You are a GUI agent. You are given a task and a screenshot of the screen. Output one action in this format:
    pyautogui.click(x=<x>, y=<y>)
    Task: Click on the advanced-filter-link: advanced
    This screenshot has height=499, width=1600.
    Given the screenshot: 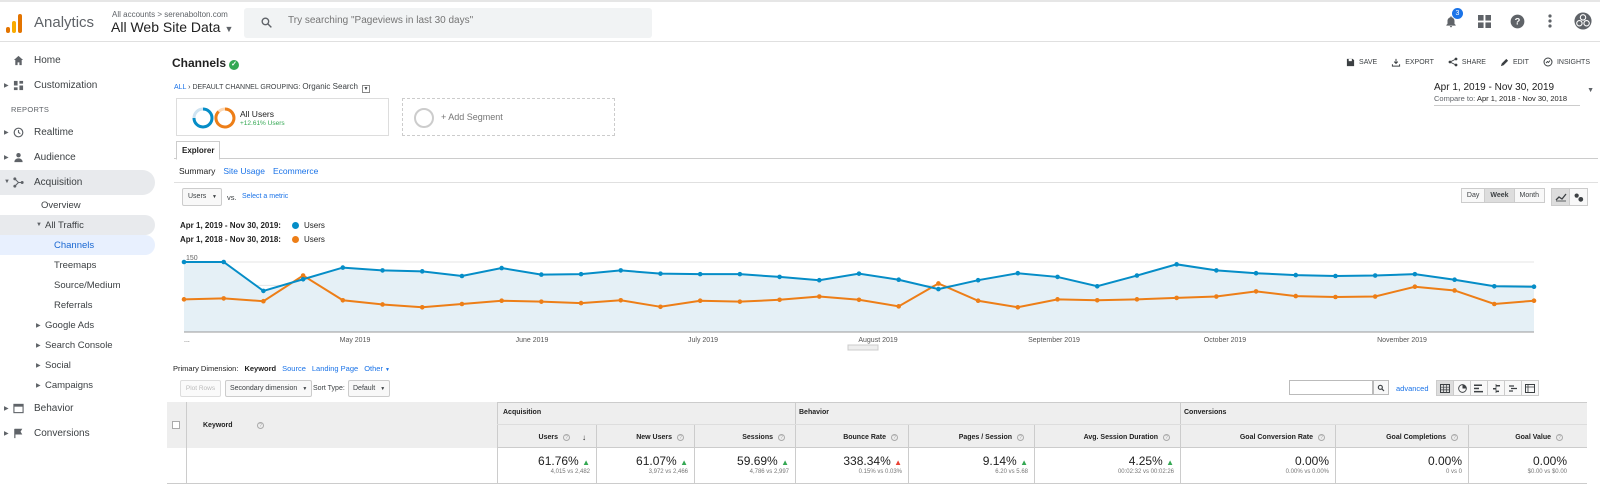 What is the action you would take?
    pyautogui.click(x=1412, y=388)
    